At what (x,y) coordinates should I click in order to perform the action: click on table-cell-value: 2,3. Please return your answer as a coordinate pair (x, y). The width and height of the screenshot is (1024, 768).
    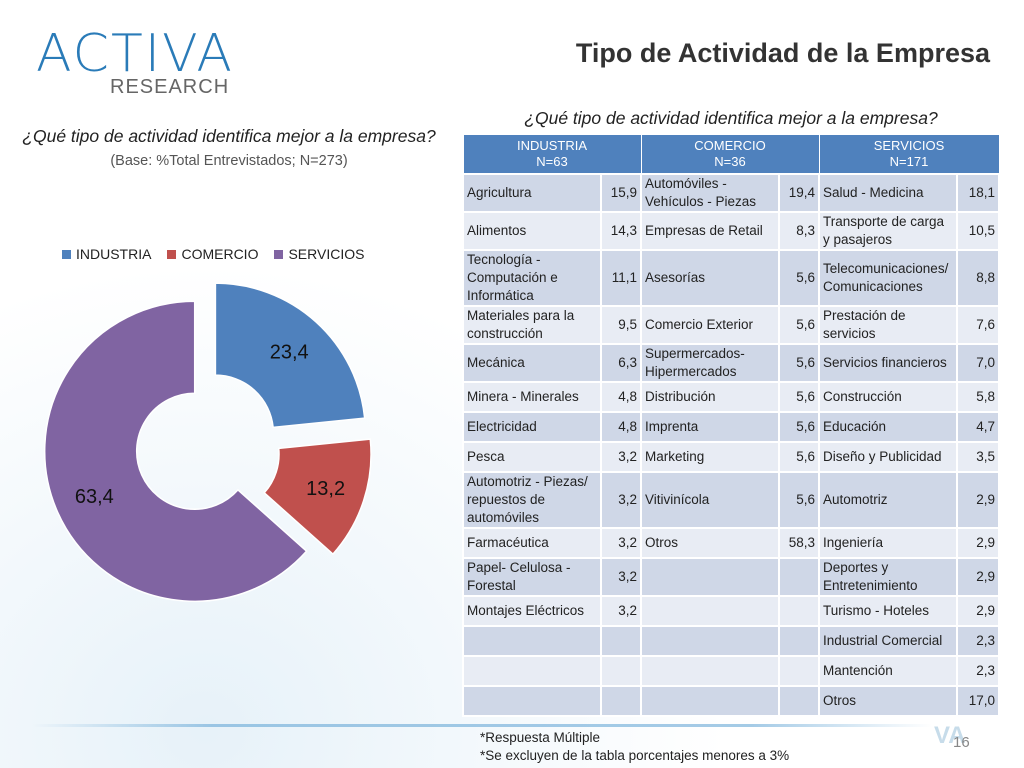
    Looking at the image, I should click on (978, 641).